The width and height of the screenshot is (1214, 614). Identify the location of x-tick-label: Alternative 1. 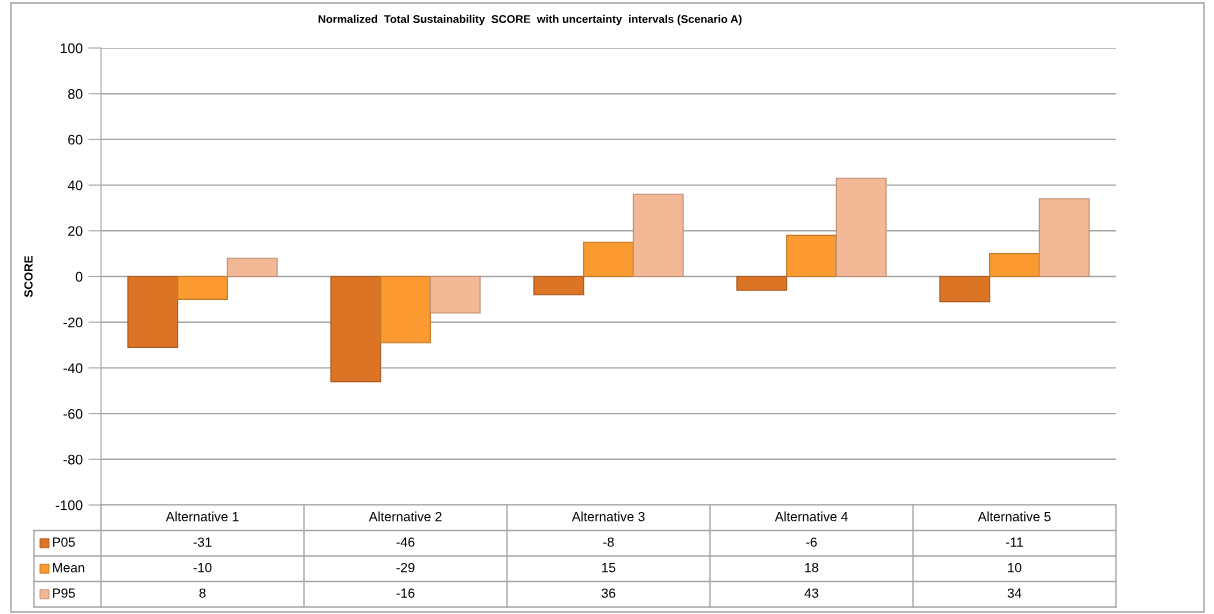
(202, 516).